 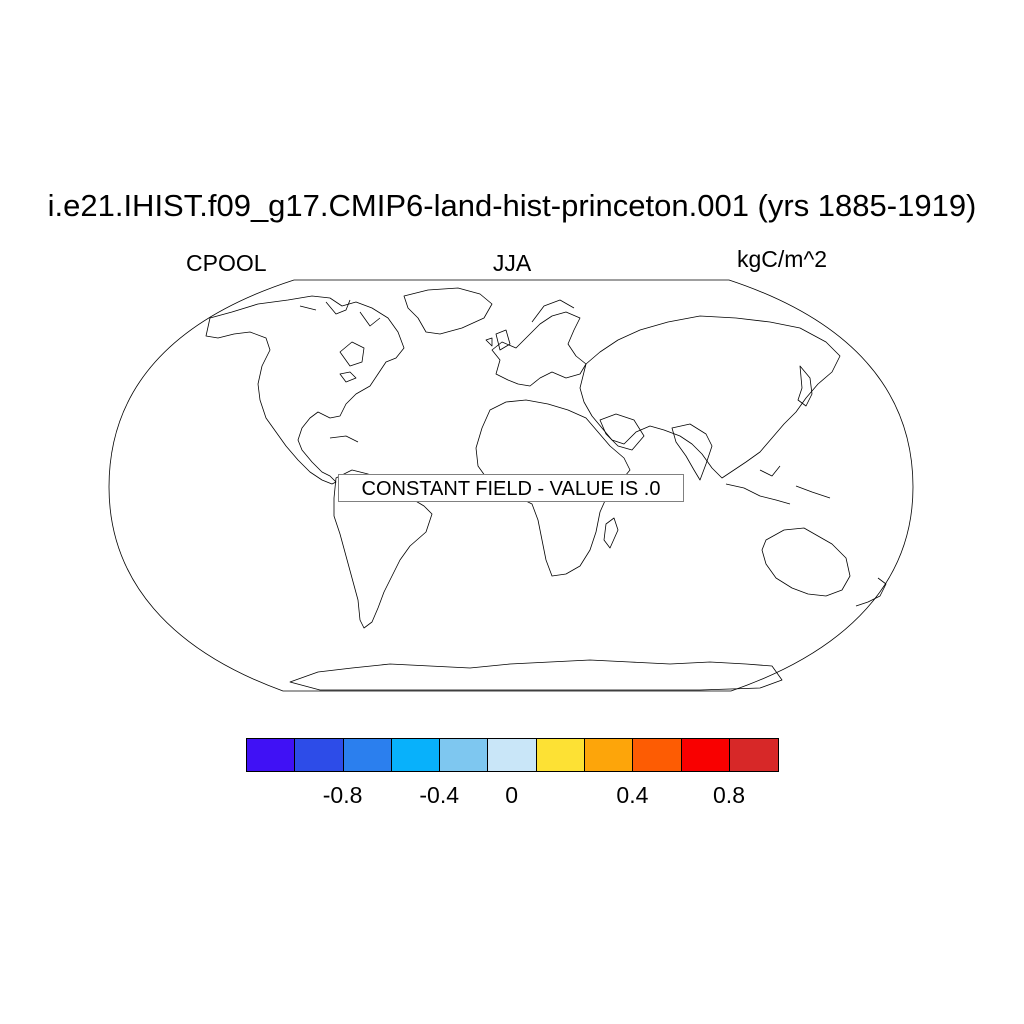 I want to click on arctic-islands, so click(x=340, y=313).